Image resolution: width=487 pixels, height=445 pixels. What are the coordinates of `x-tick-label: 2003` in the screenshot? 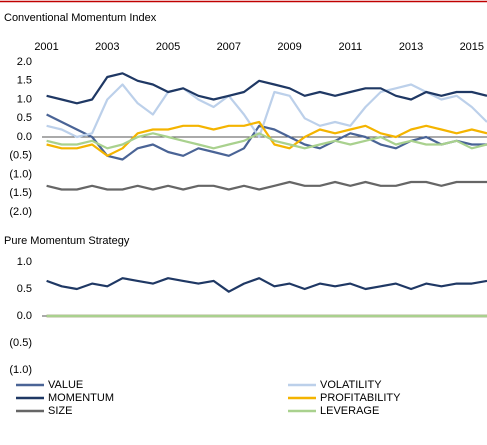 It's located at (107, 47).